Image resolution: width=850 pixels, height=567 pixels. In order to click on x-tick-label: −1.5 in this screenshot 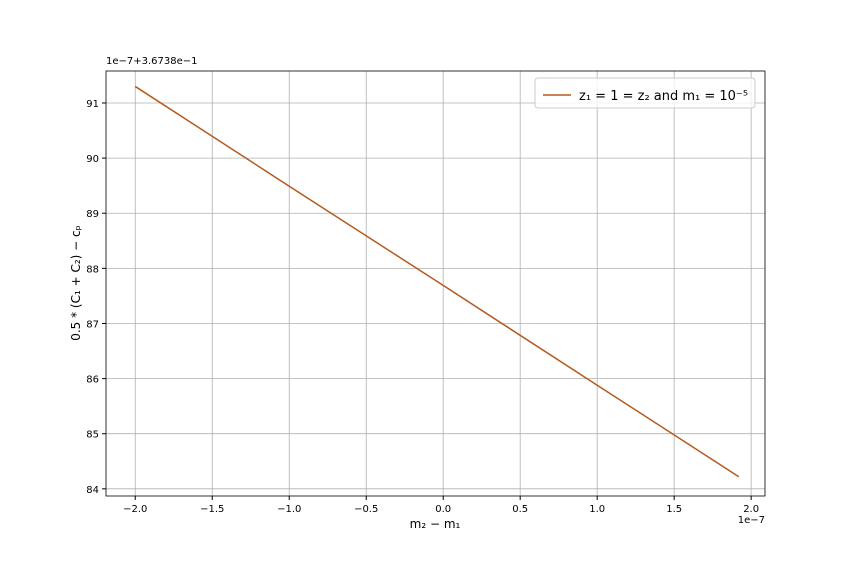, I will do `click(212, 509)`.